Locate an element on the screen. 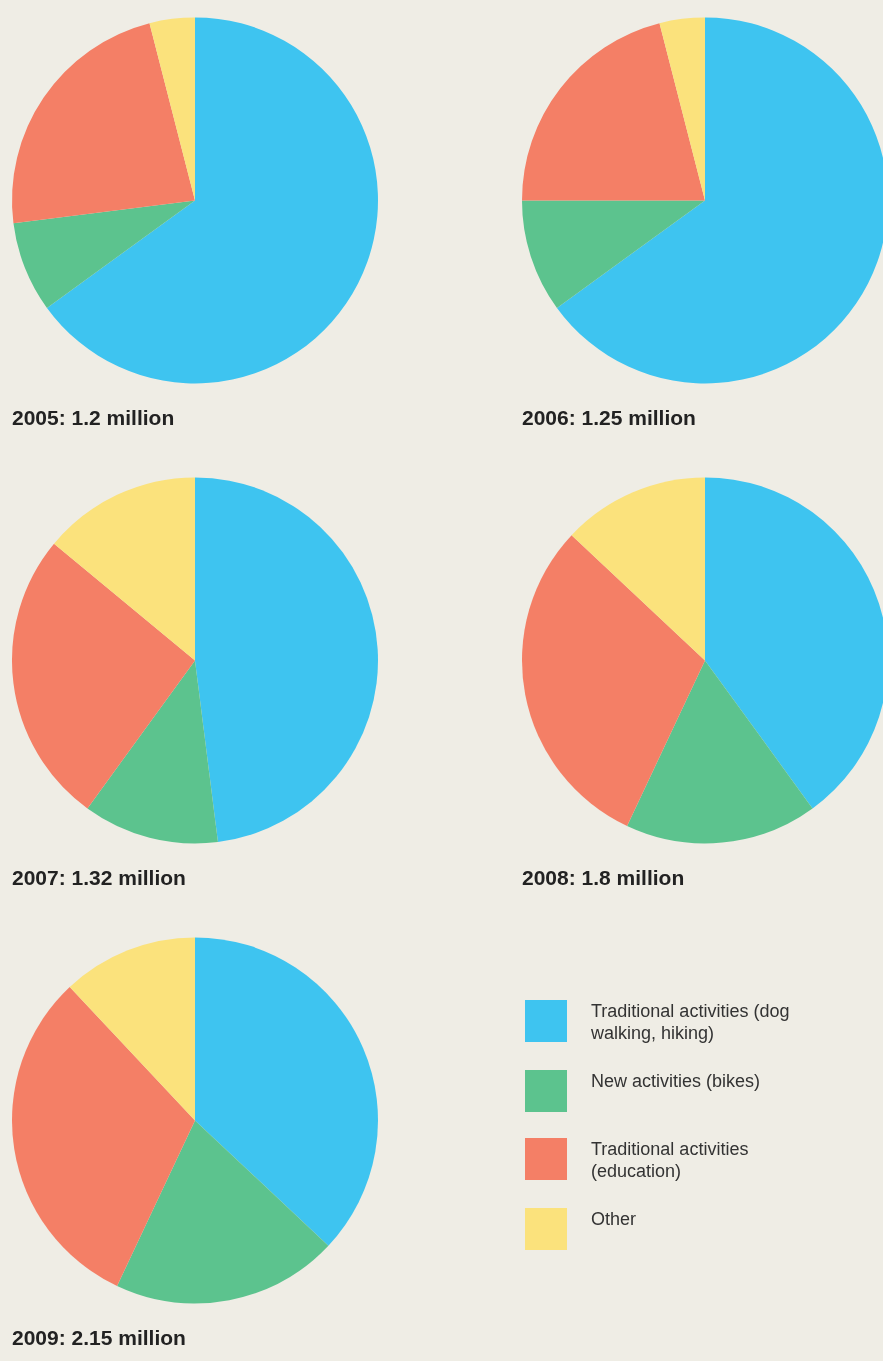  legend-label: Traditional activities (education) is located at coordinates (670, 1160).